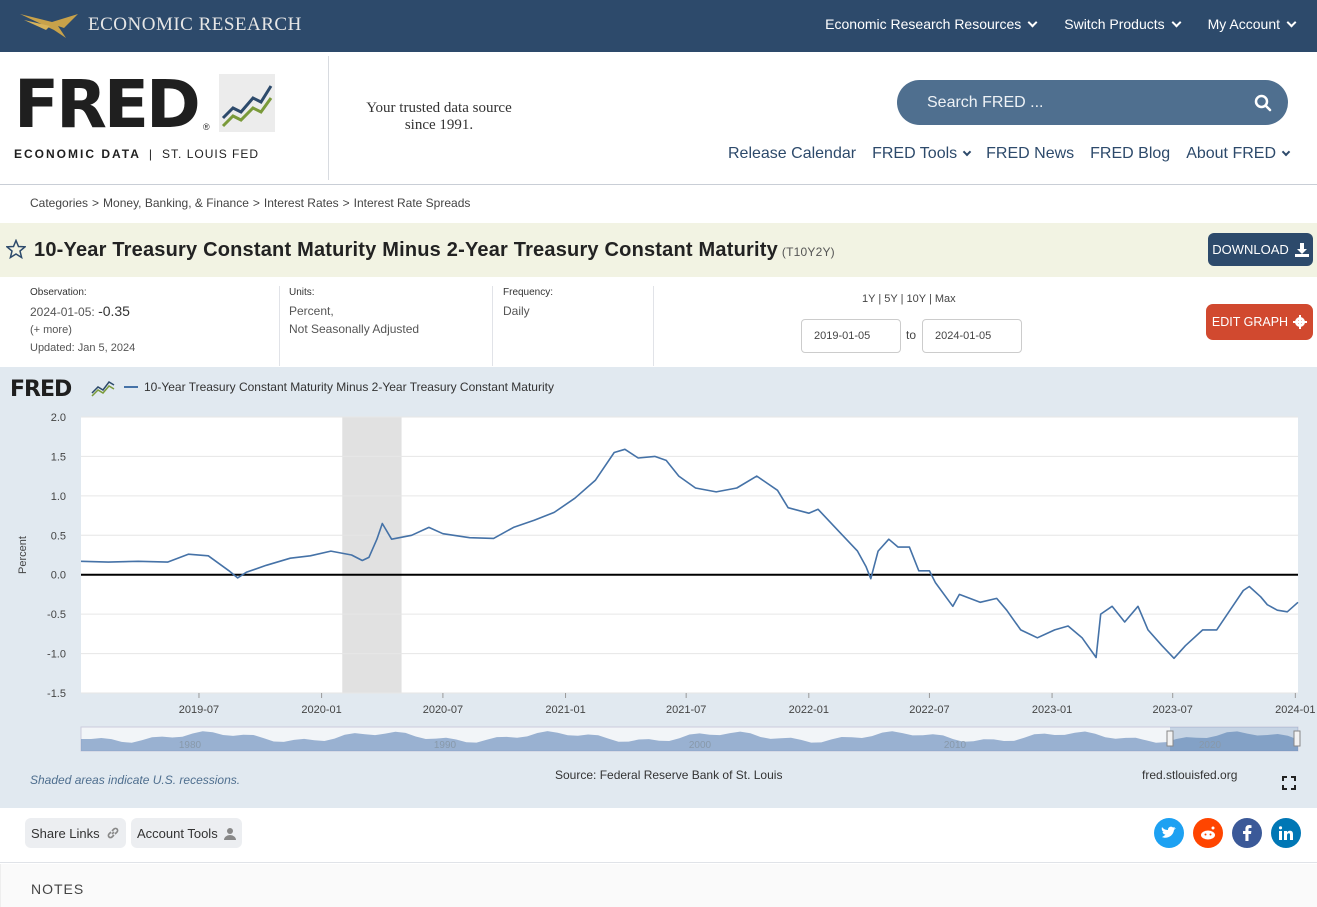 This screenshot has width=1317, height=907. What do you see at coordinates (1286, 833) in the screenshot?
I see `linkedin-share-icon` at bounding box center [1286, 833].